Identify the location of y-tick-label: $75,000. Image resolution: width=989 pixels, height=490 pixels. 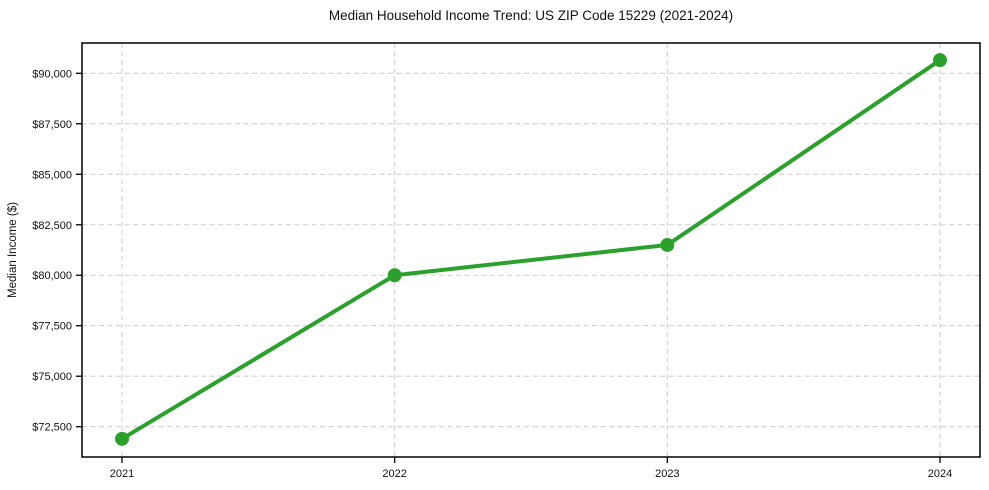
(52, 377).